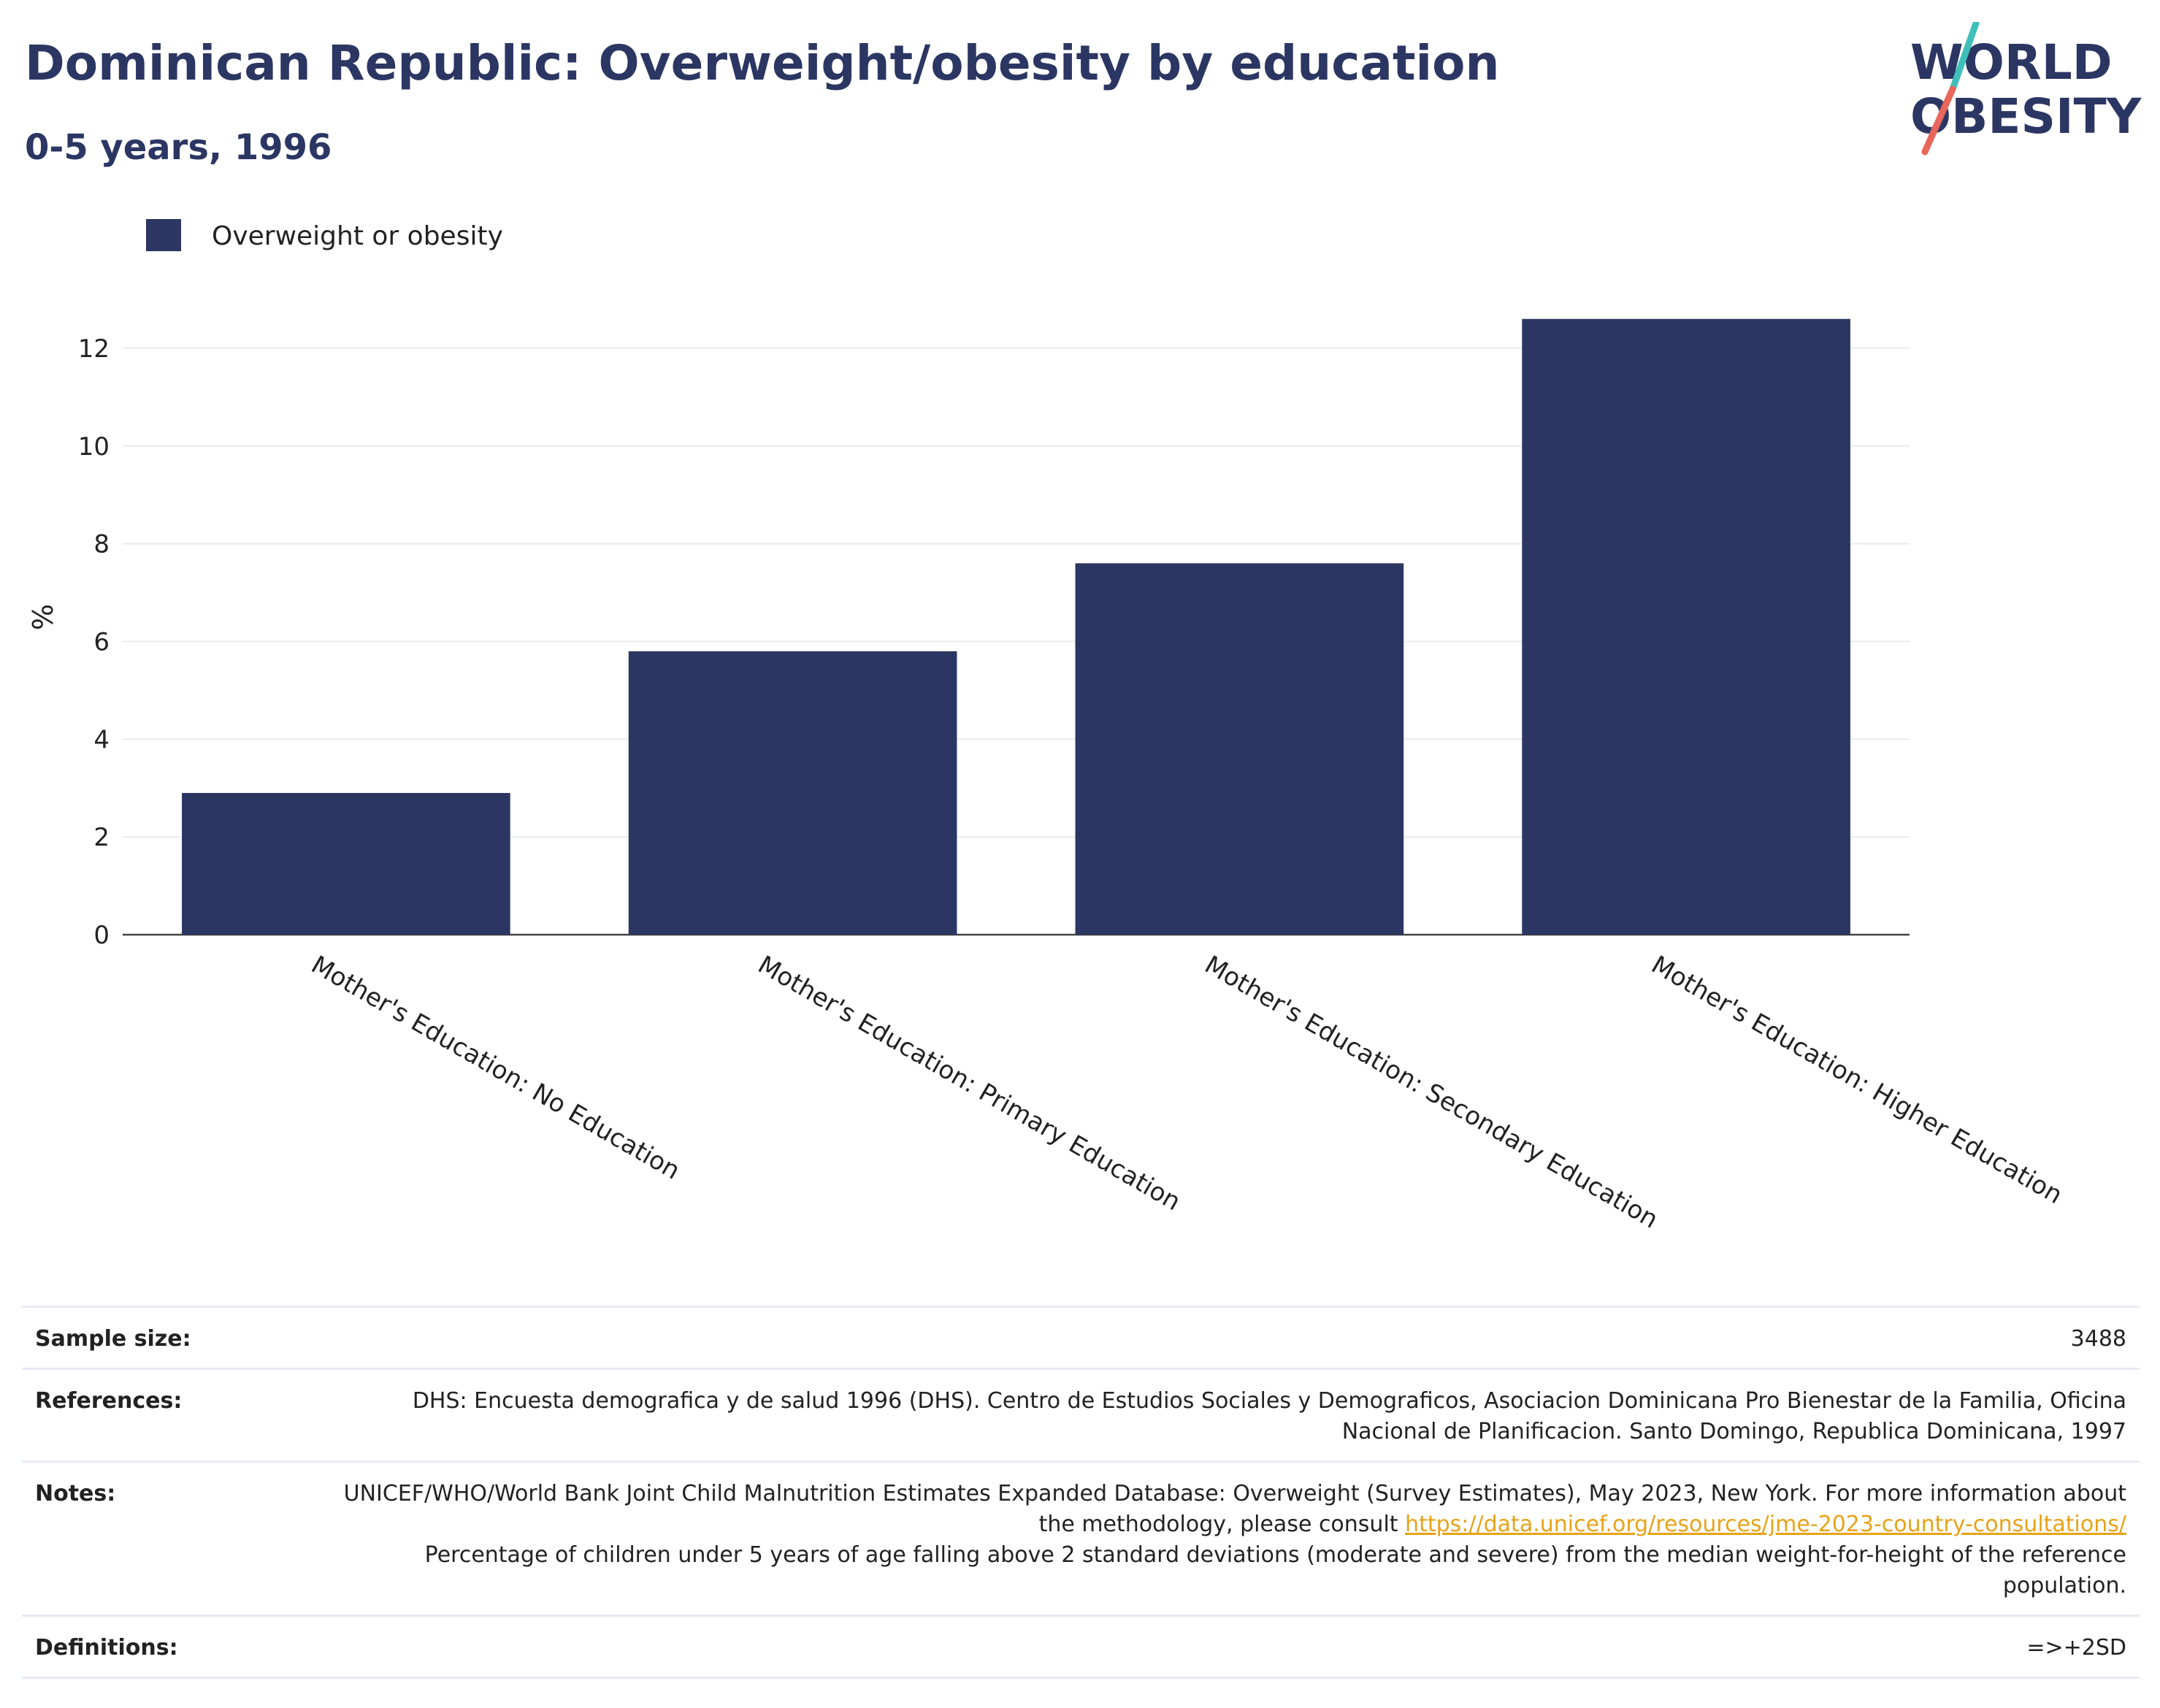  Describe the element at coordinates (1964, 57) in the screenshot. I see `logo-slash-top-icon` at that location.